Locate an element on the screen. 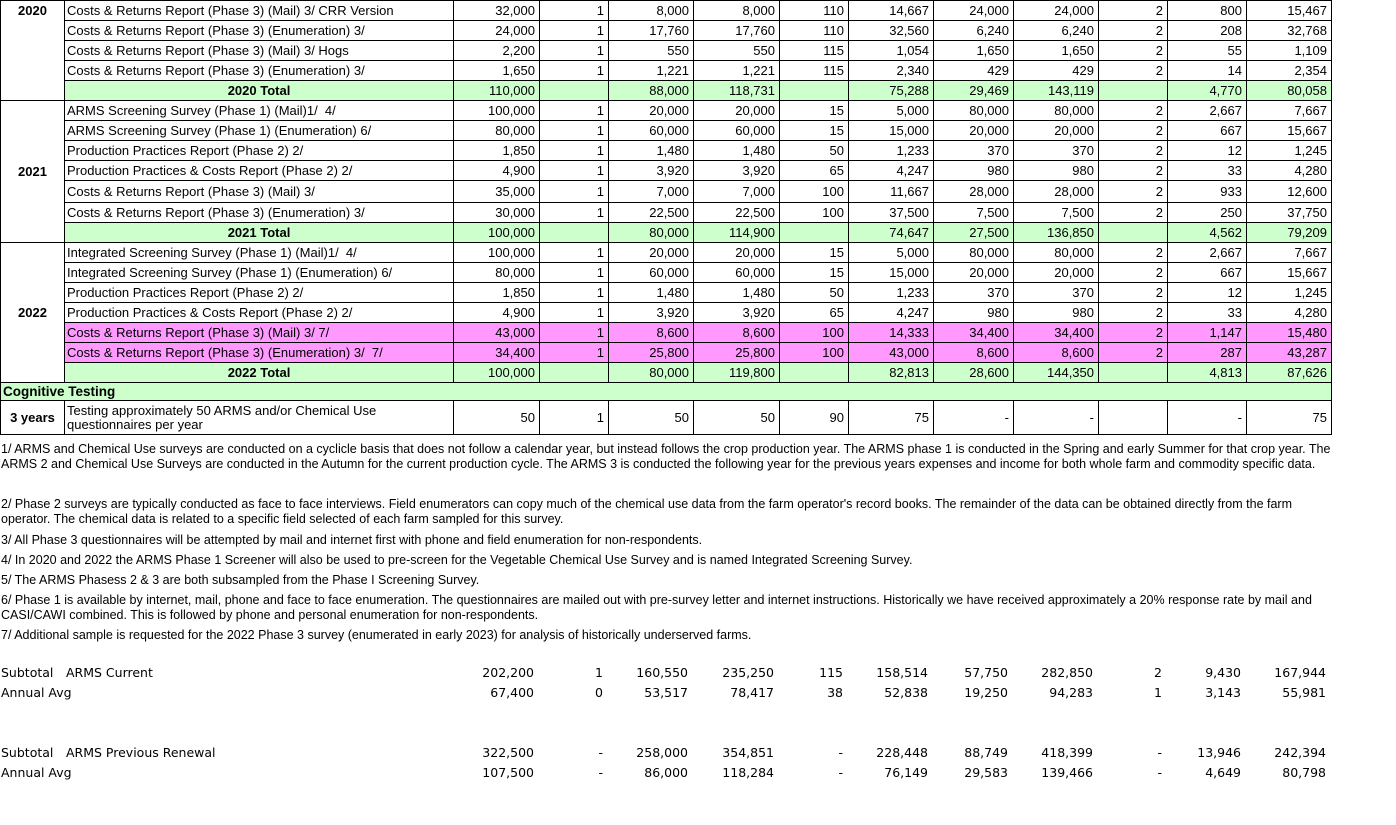 This screenshot has height=825, width=1396. summary-cell: 88,749 is located at coordinates (986, 752).